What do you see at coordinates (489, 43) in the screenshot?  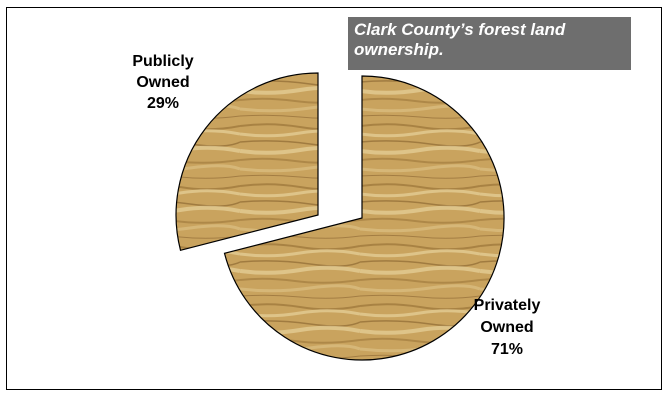 I see `chart-title: Clark County’s forest land ownership.` at bounding box center [489, 43].